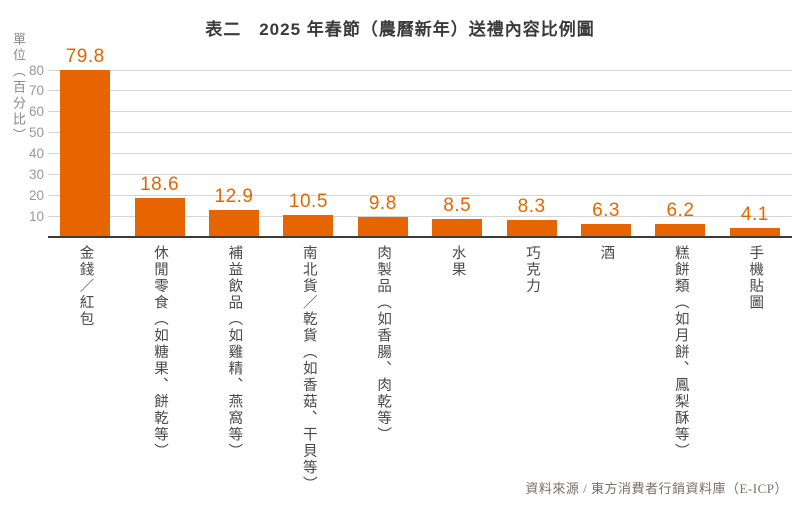 The image size is (800, 510). Describe the element at coordinates (234, 197) in the screenshot. I see `bar-value-label: 12.9` at that location.